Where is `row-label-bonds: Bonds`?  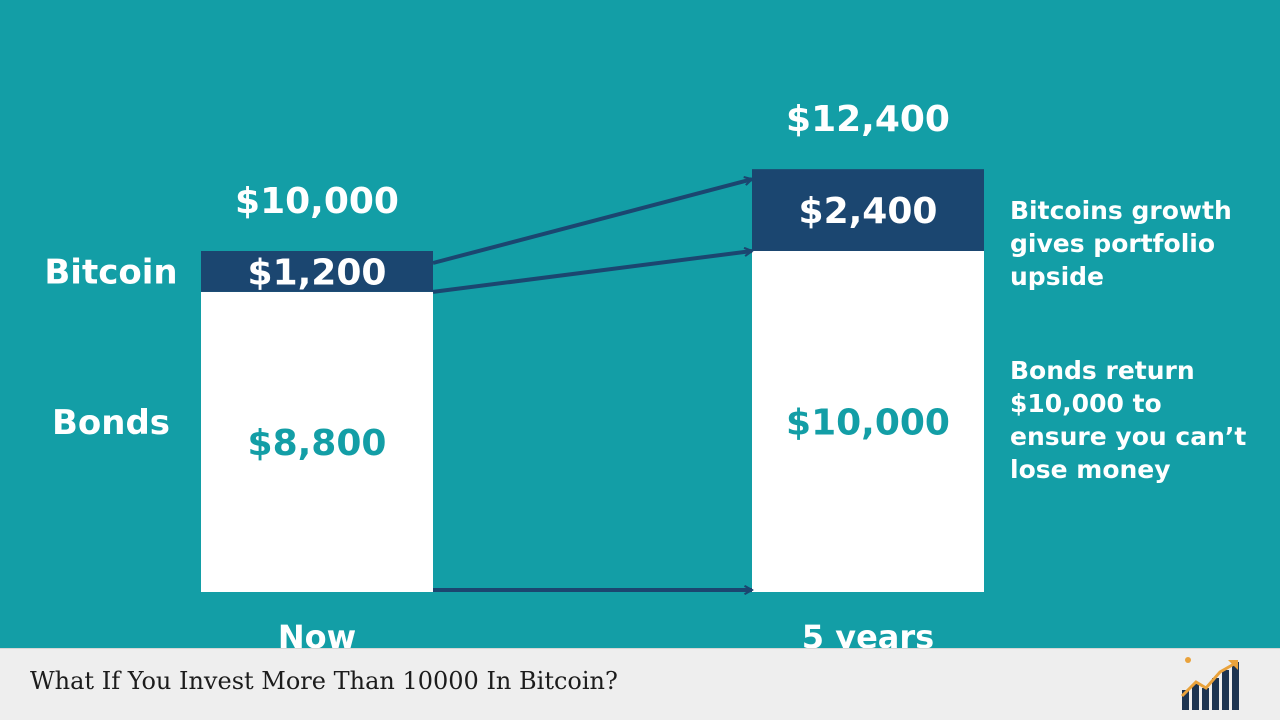 row-label-bonds: Bonds is located at coordinates (111, 423).